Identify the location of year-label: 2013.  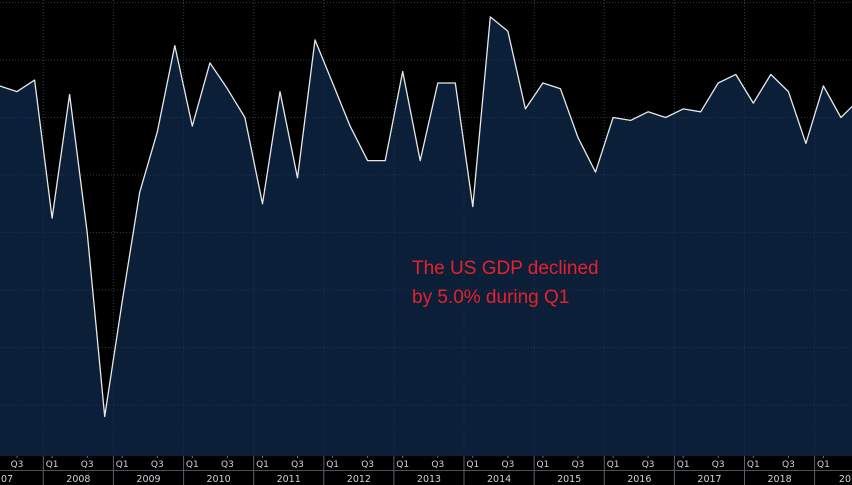
(429, 479).